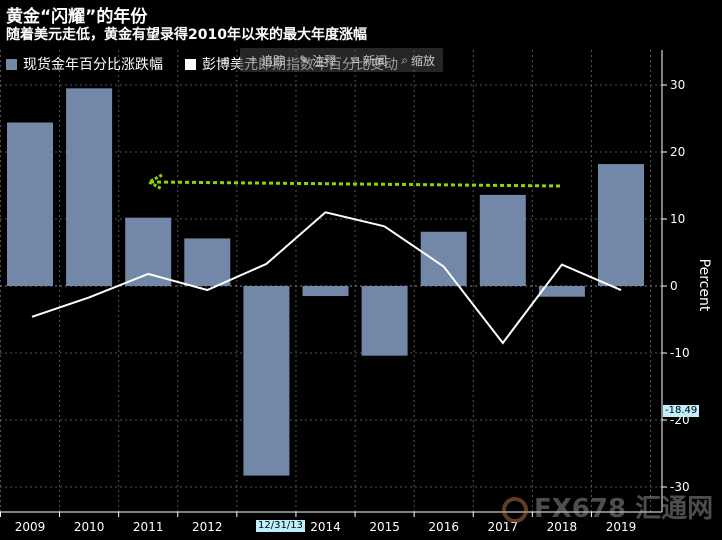  Describe the element at coordinates (356, 184) in the screenshot. I see `arrow-annotation-shaft` at that location.